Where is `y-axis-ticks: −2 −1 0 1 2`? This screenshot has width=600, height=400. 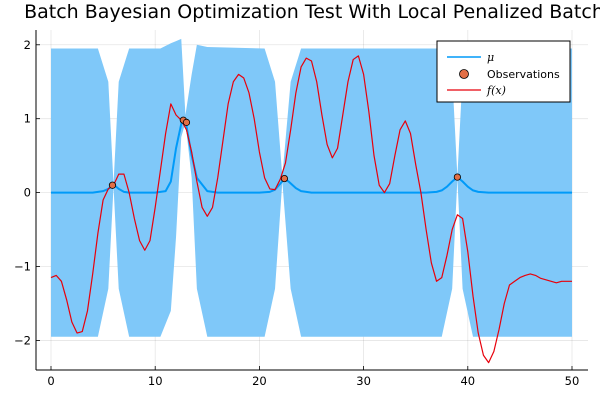 y-axis-ticks: −2 −1 0 1 2 is located at coordinates (27, 192).